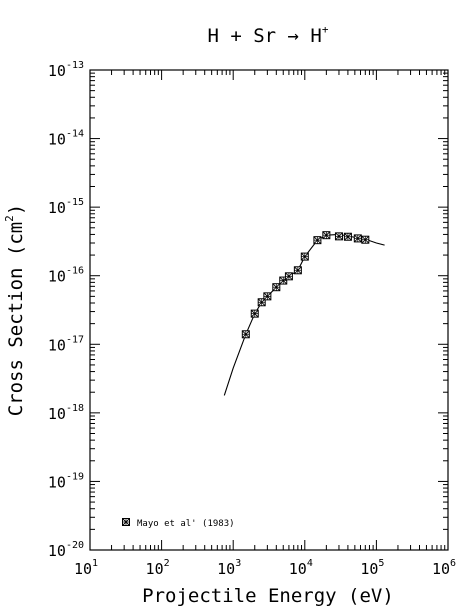 This screenshot has height=610, width=470. Describe the element at coordinates (229, 568) in the screenshot. I see `x-tick-label: 10³` at that location.